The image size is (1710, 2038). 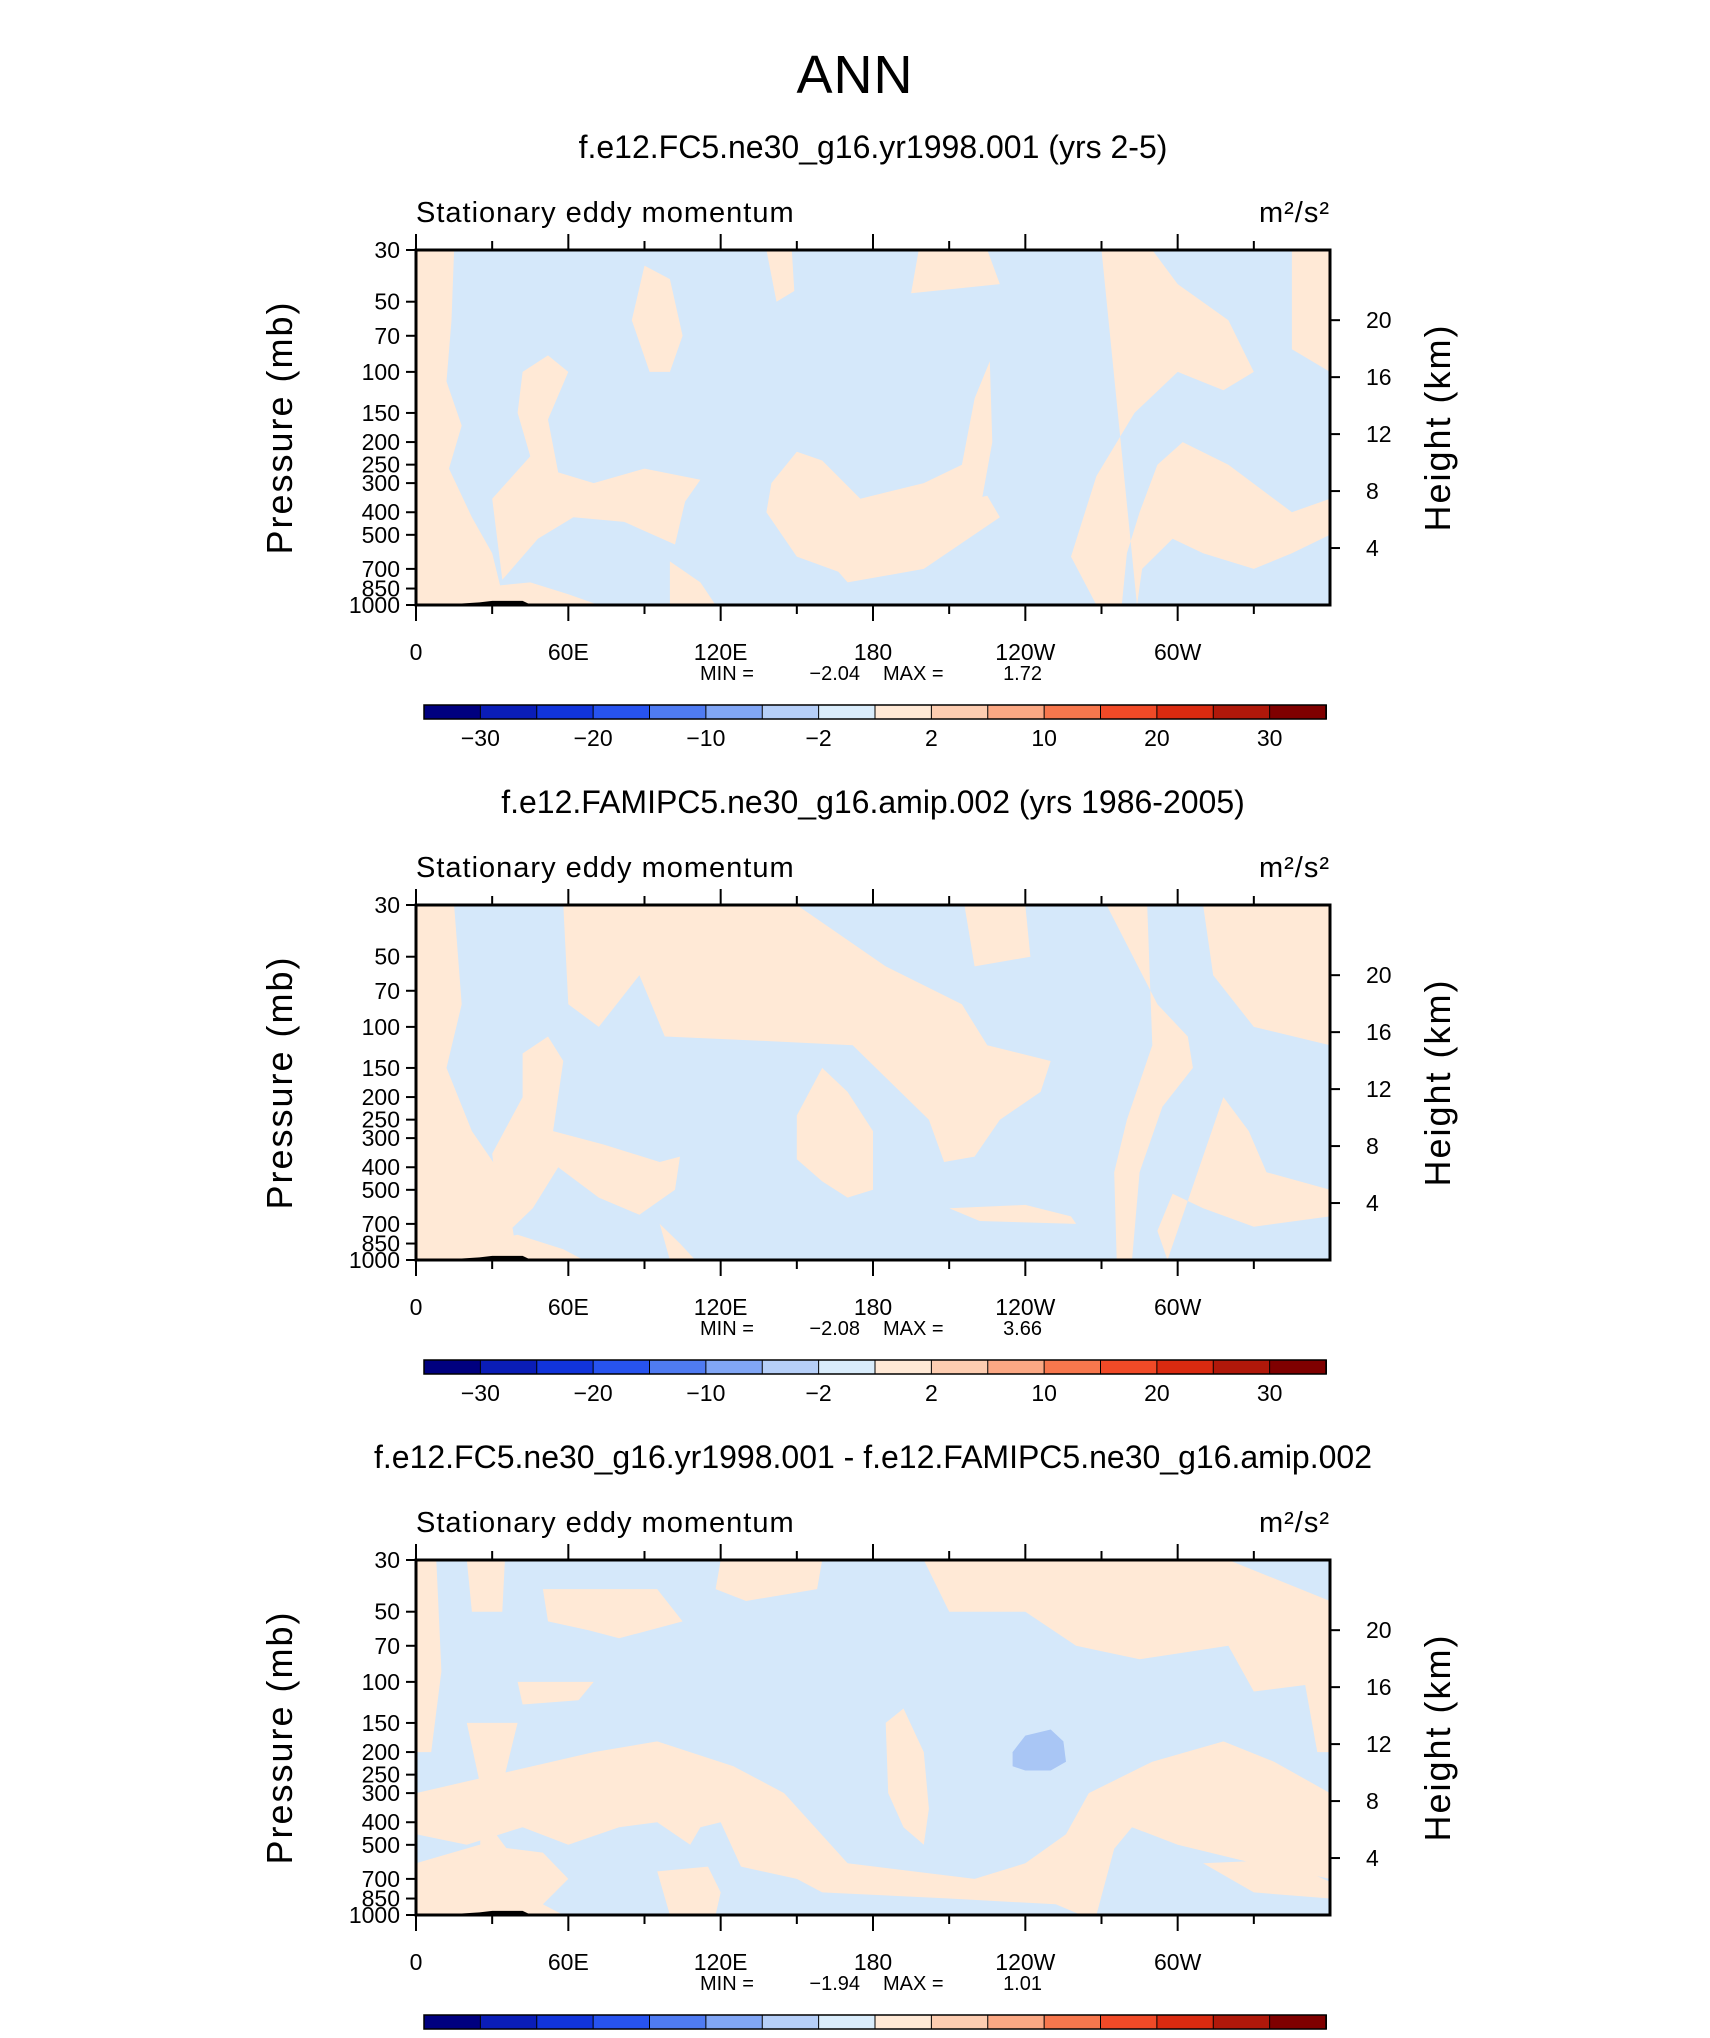 What do you see at coordinates (1022, 1329) in the screenshot?
I see `max-value: 3.66` at bounding box center [1022, 1329].